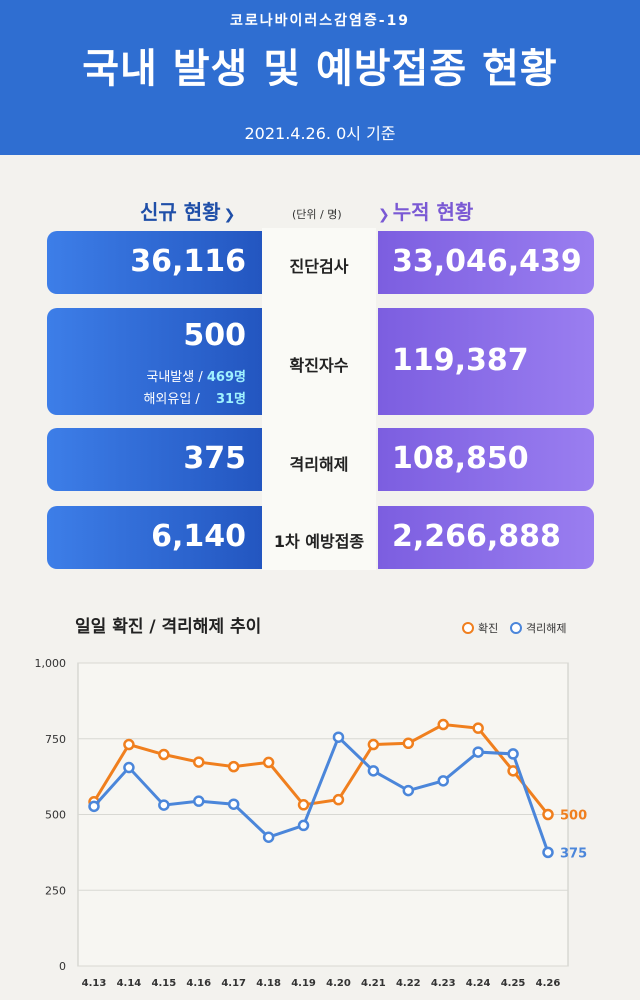 The image size is (640, 1000). I want to click on unit-label: (단위 / 명), so click(317, 214).